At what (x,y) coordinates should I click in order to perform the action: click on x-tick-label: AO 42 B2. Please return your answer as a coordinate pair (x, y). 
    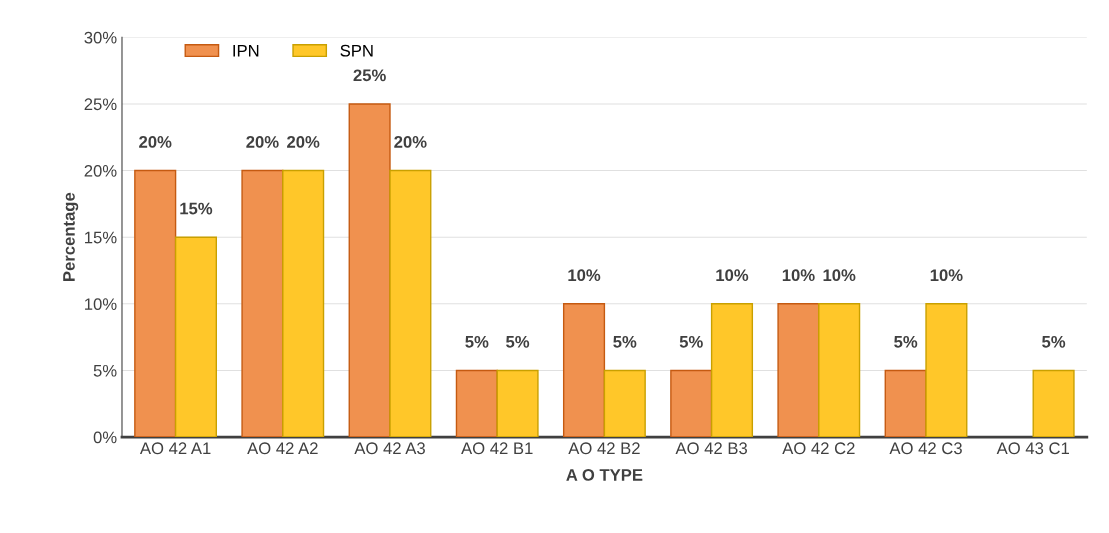
    Looking at the image, I should click on (604, 448).